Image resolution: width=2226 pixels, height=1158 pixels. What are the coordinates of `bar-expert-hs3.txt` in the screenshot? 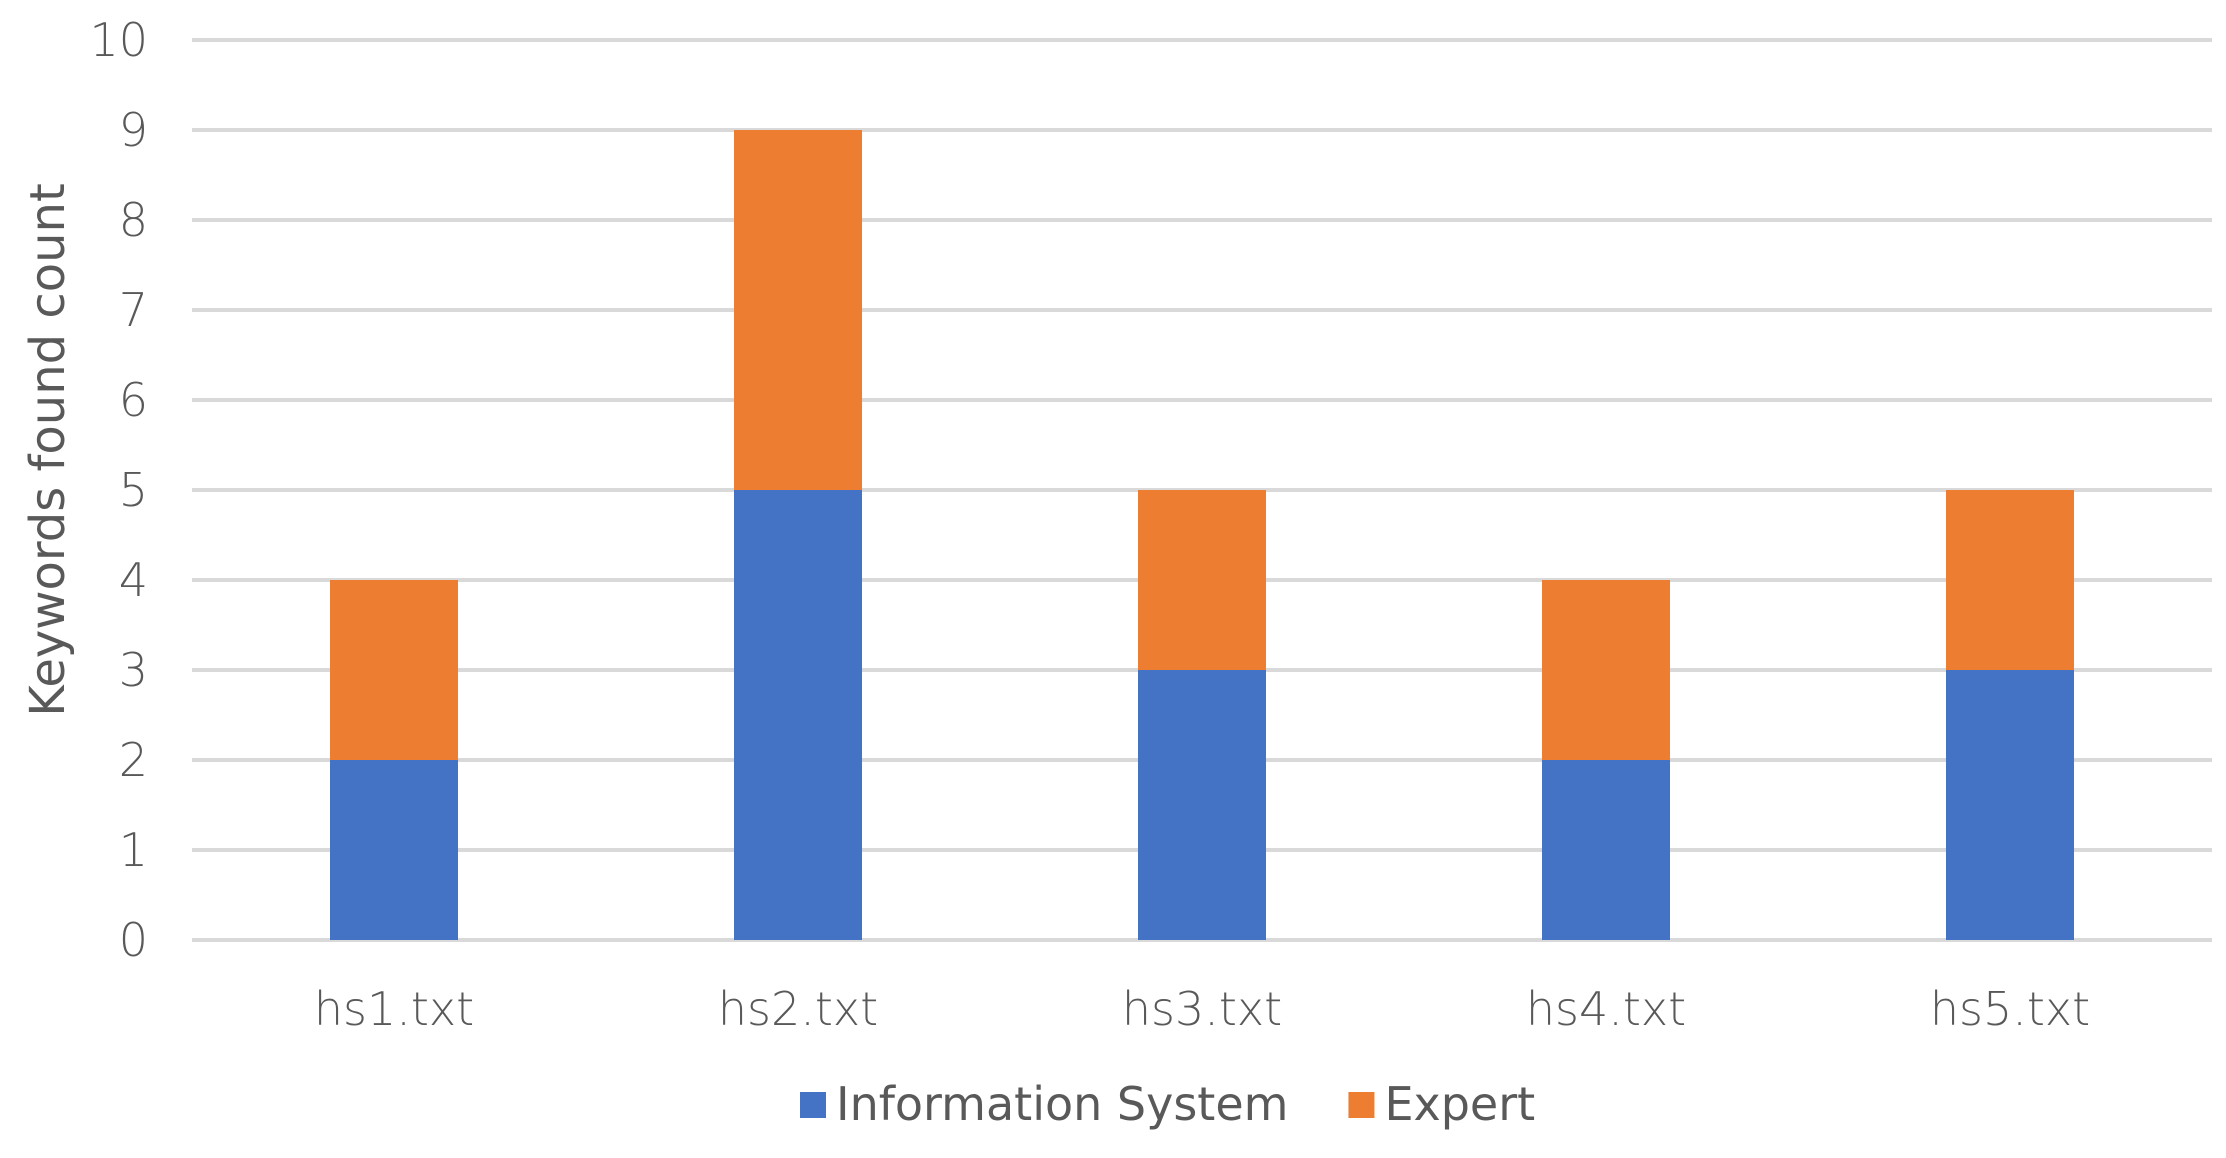 It's located at (1202, 580).